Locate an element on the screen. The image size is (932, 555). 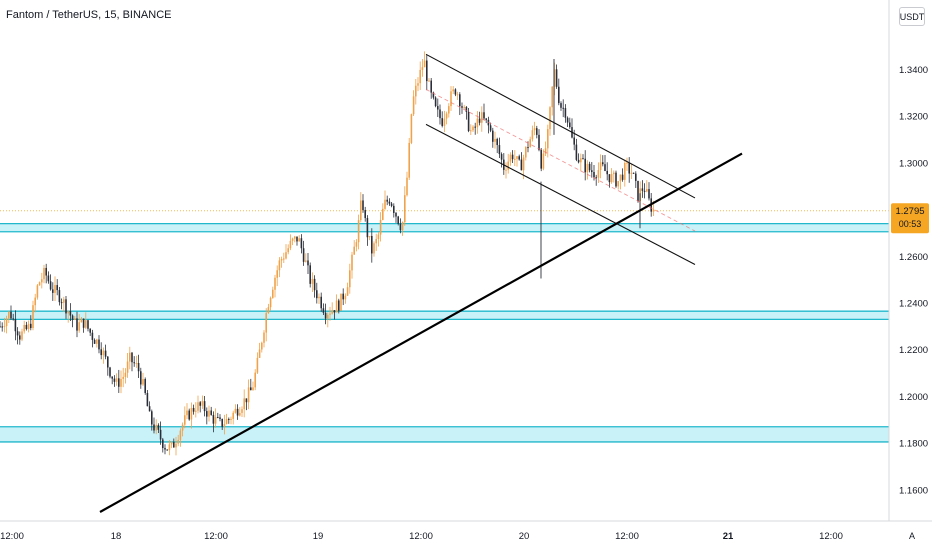
y-tick-label: 1.3000 is located at coordinates (913, 163).